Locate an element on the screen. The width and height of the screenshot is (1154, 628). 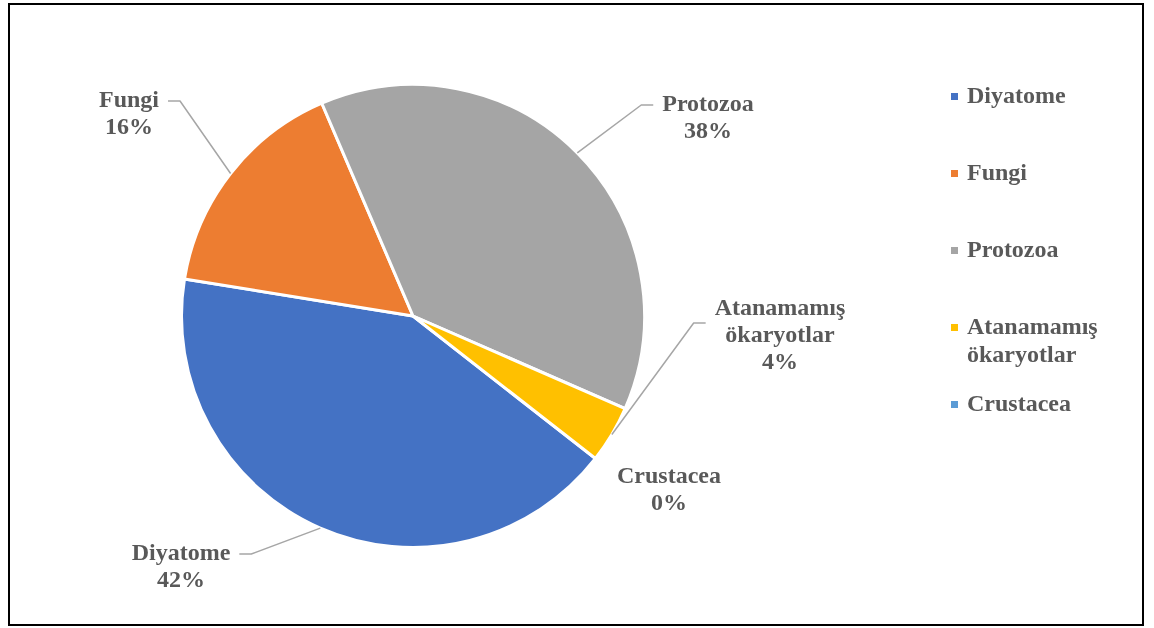
legend-label: Atanamamış ökaryotlar is located at coordinates (1032, 340).